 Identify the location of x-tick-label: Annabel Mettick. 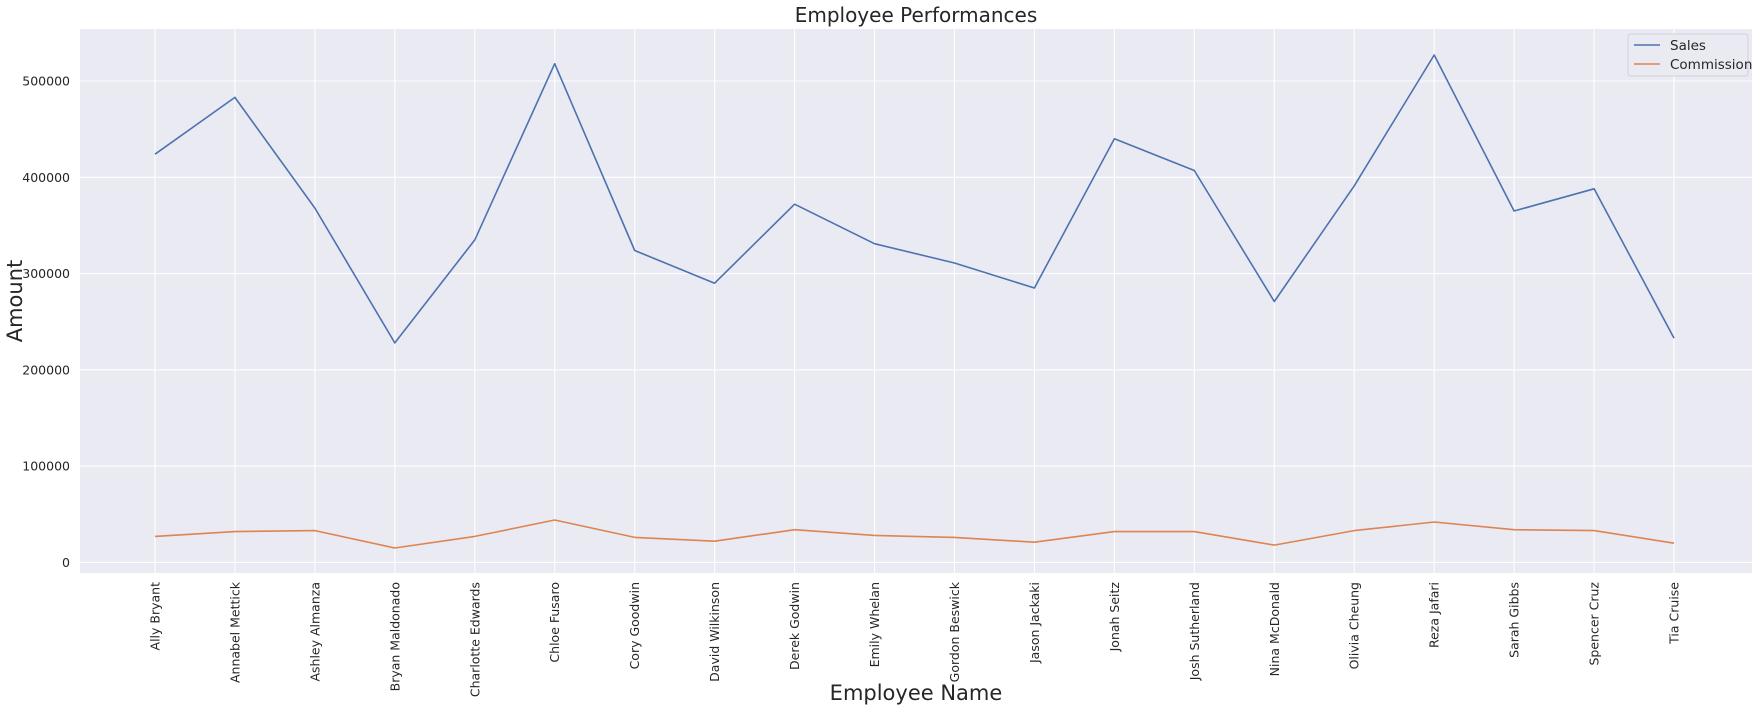
(234, 632).